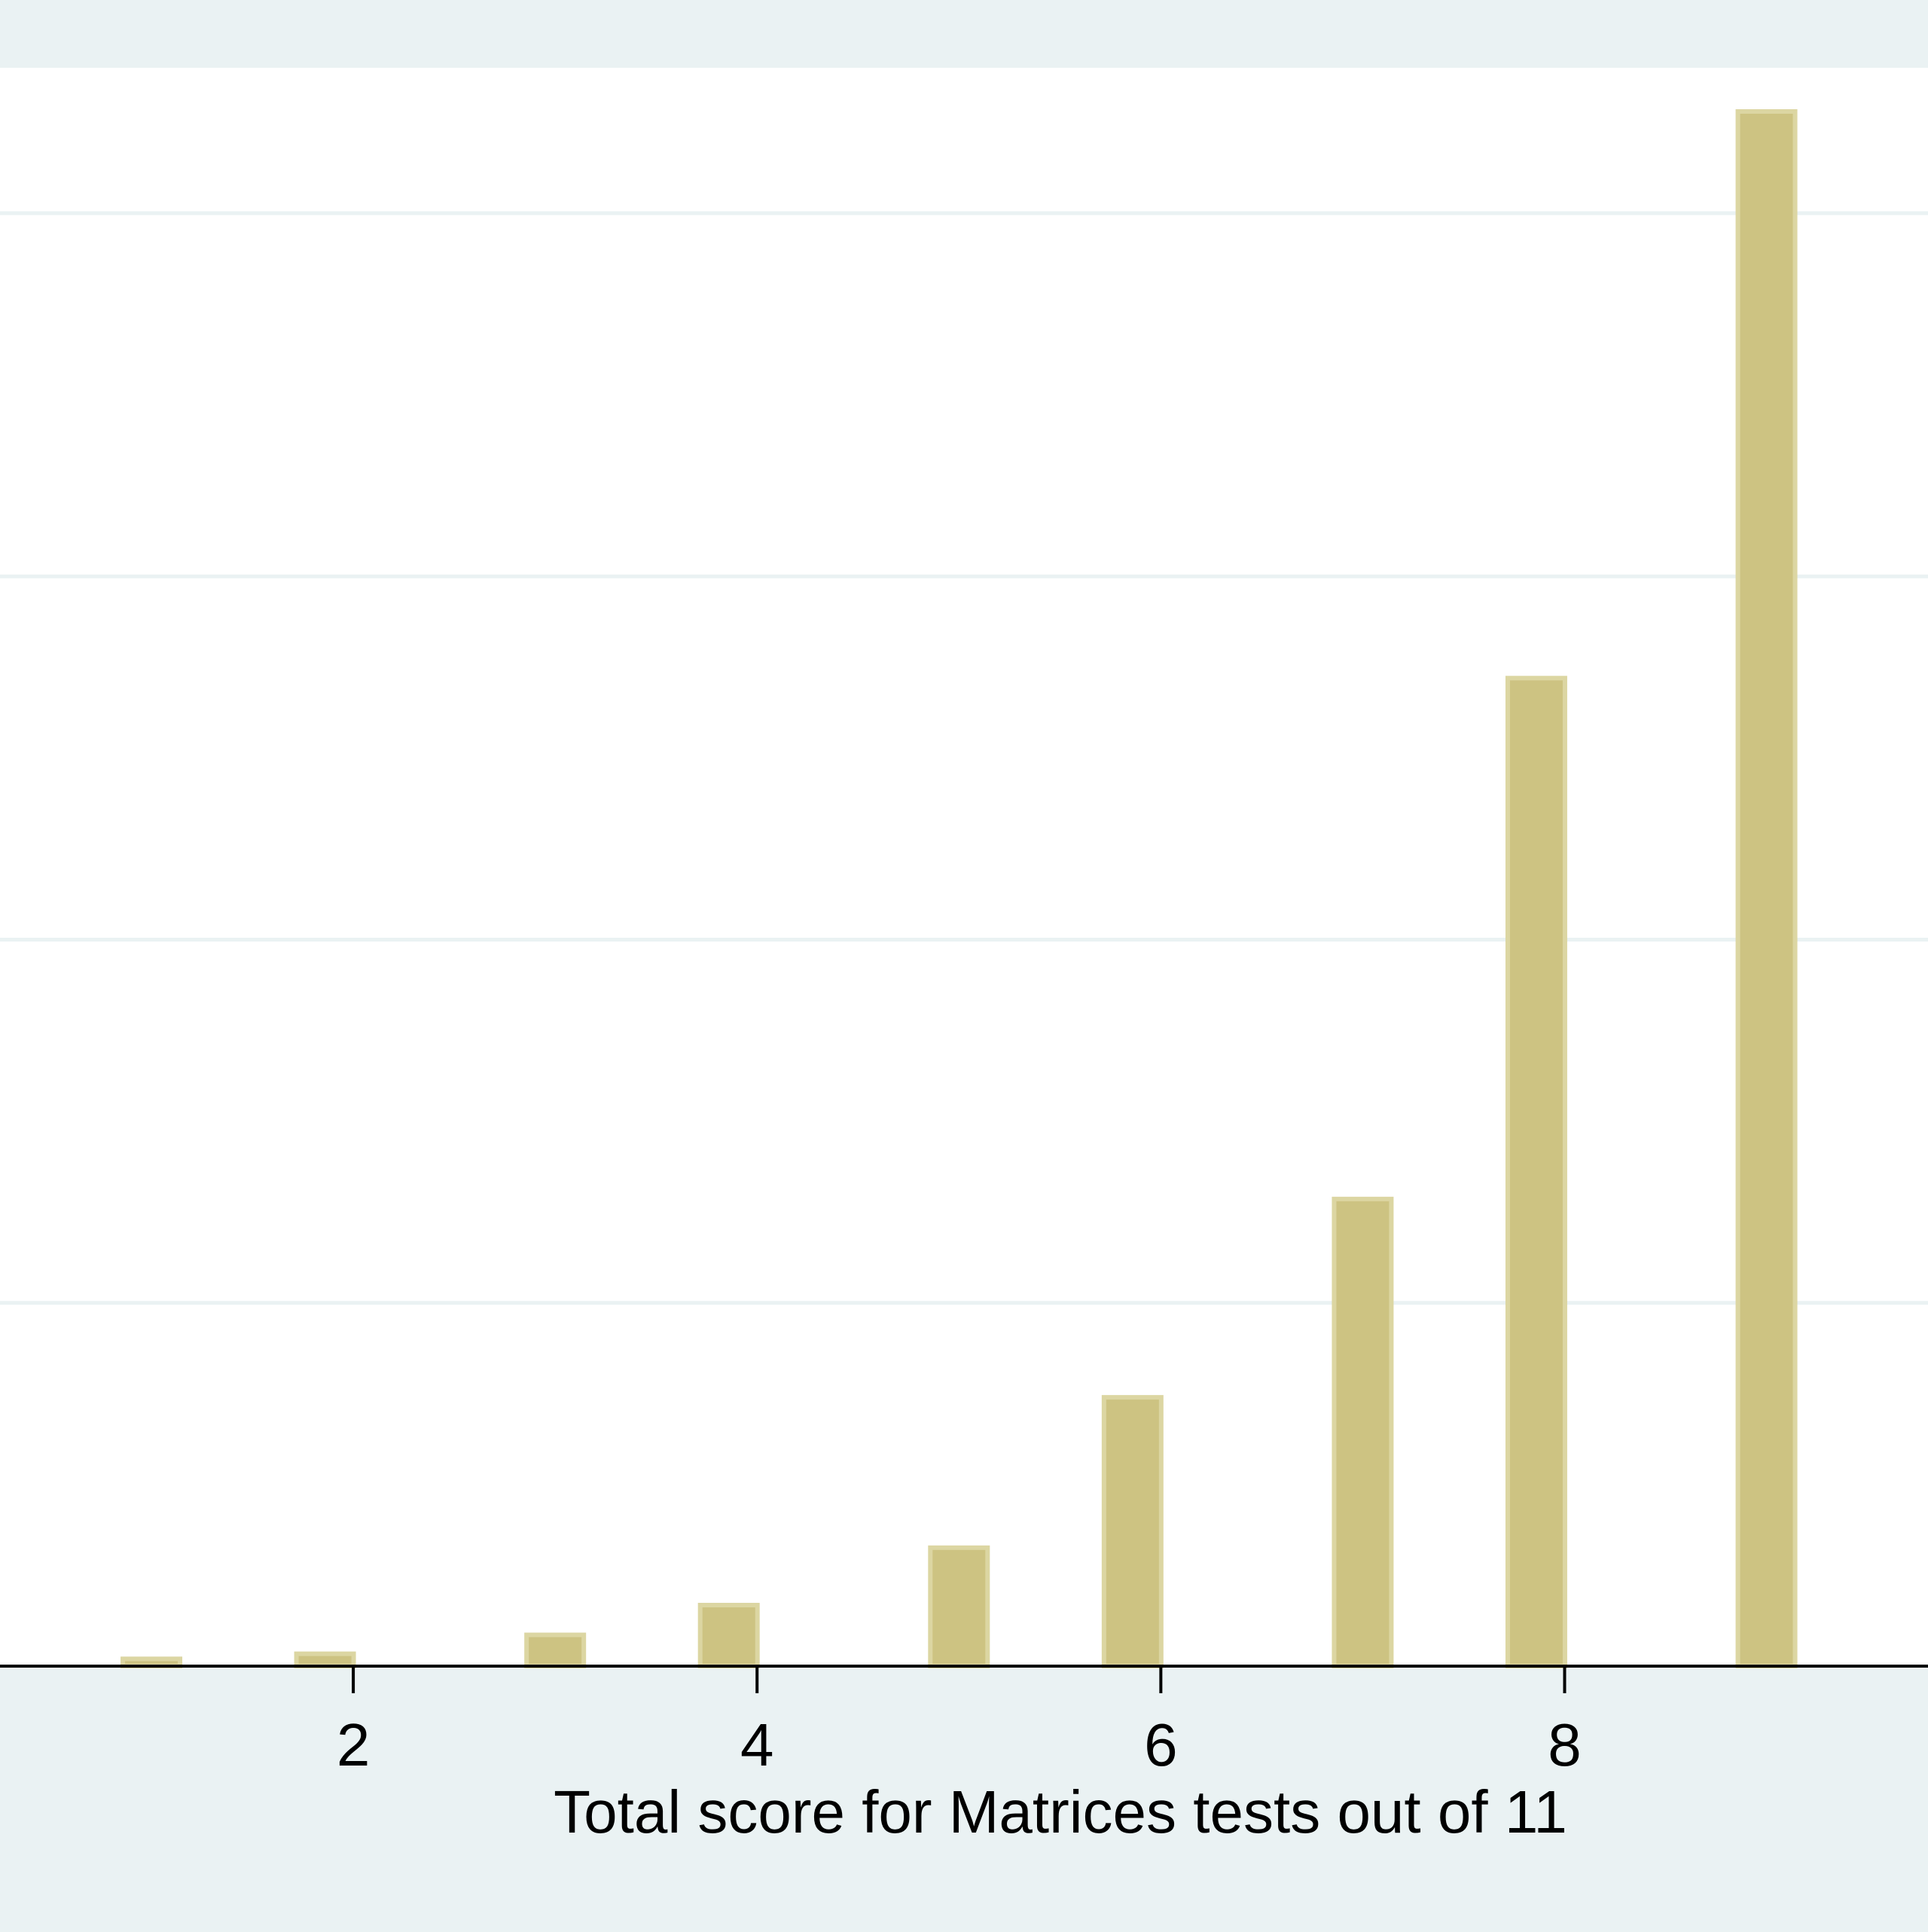  What do you see at coordinates (1060, 1812) in the screenshot?
I see `x-axis-title: Total score for Matrices tests out of 11` at bounding box center [1060, 1812].